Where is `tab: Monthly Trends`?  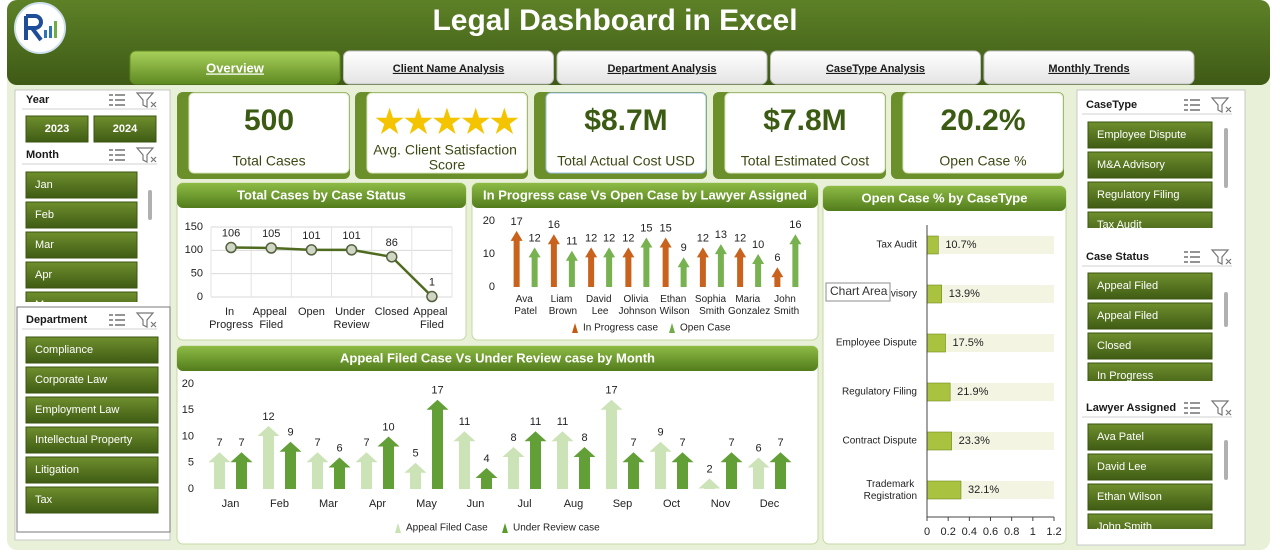 tab: Monthly Trends is located at coordinates (1089, 67).